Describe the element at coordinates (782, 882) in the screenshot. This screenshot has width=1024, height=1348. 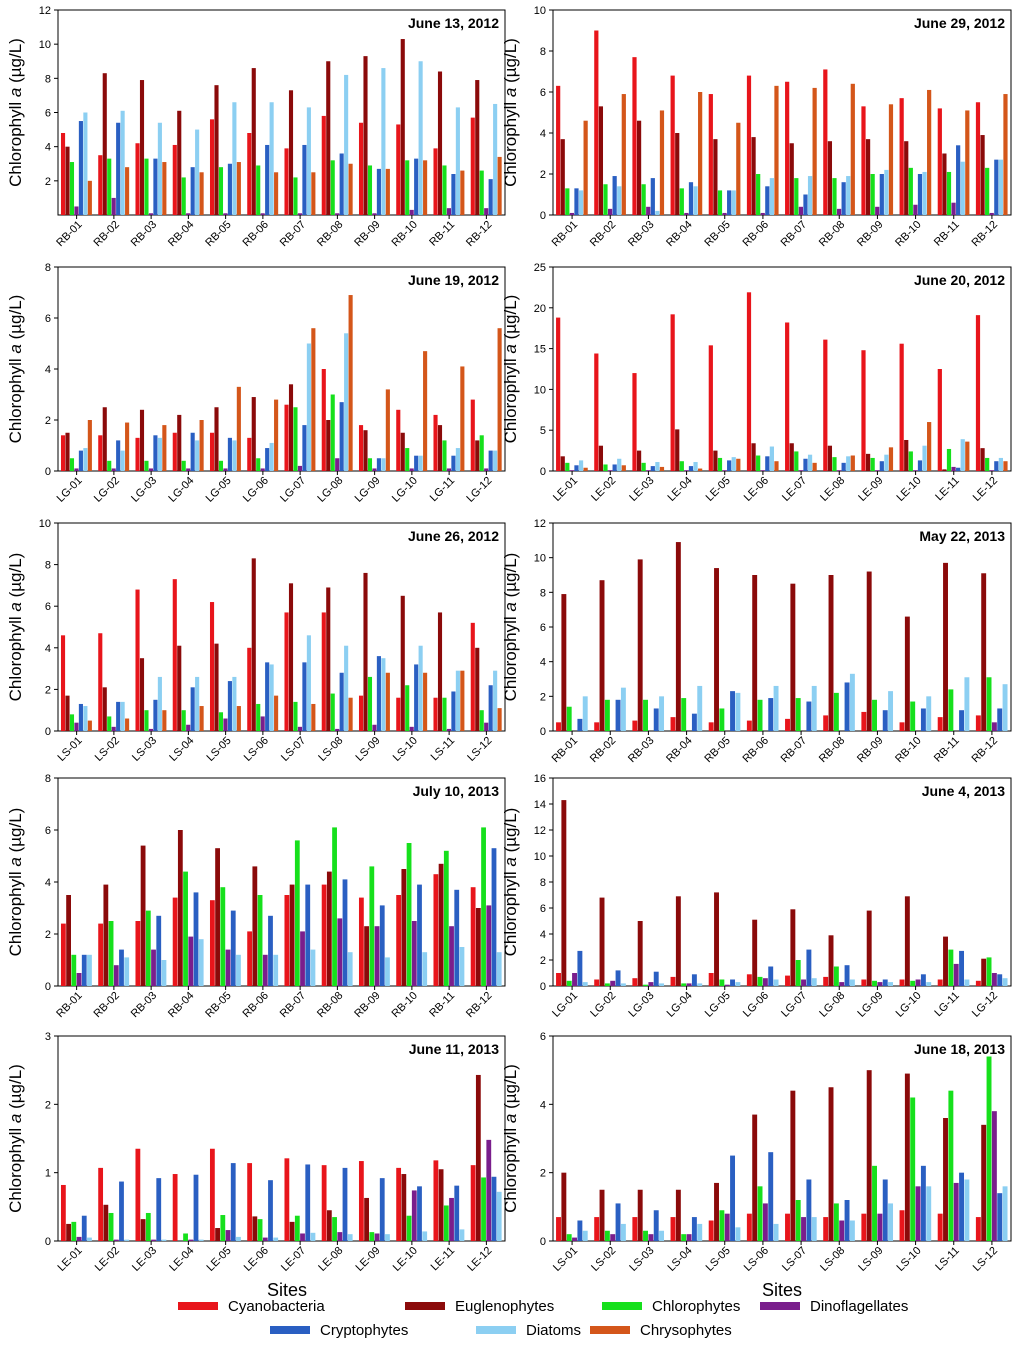
I see `plot-frame` at that location.